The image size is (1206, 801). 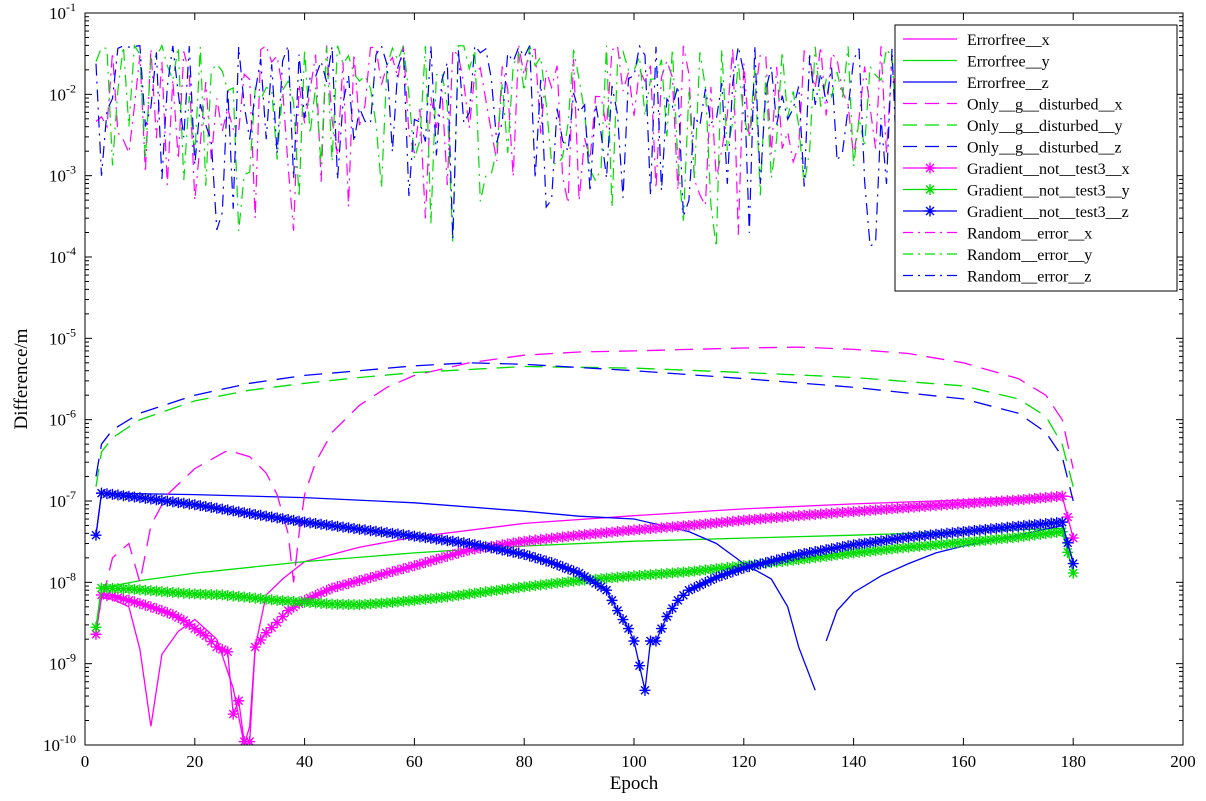 I want to click on legend-label: Gradient__not__test3__y, so click(x=1048, y=191).